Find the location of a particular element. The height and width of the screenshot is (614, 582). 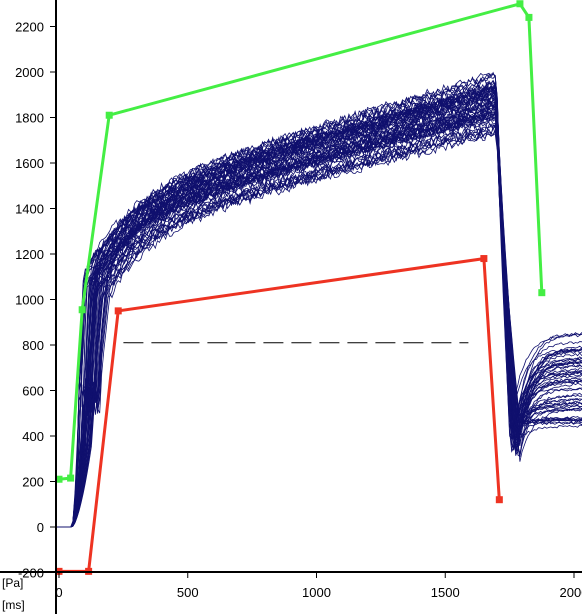

y-axis-unit: [Pa] is located at coordinates (12, 583).